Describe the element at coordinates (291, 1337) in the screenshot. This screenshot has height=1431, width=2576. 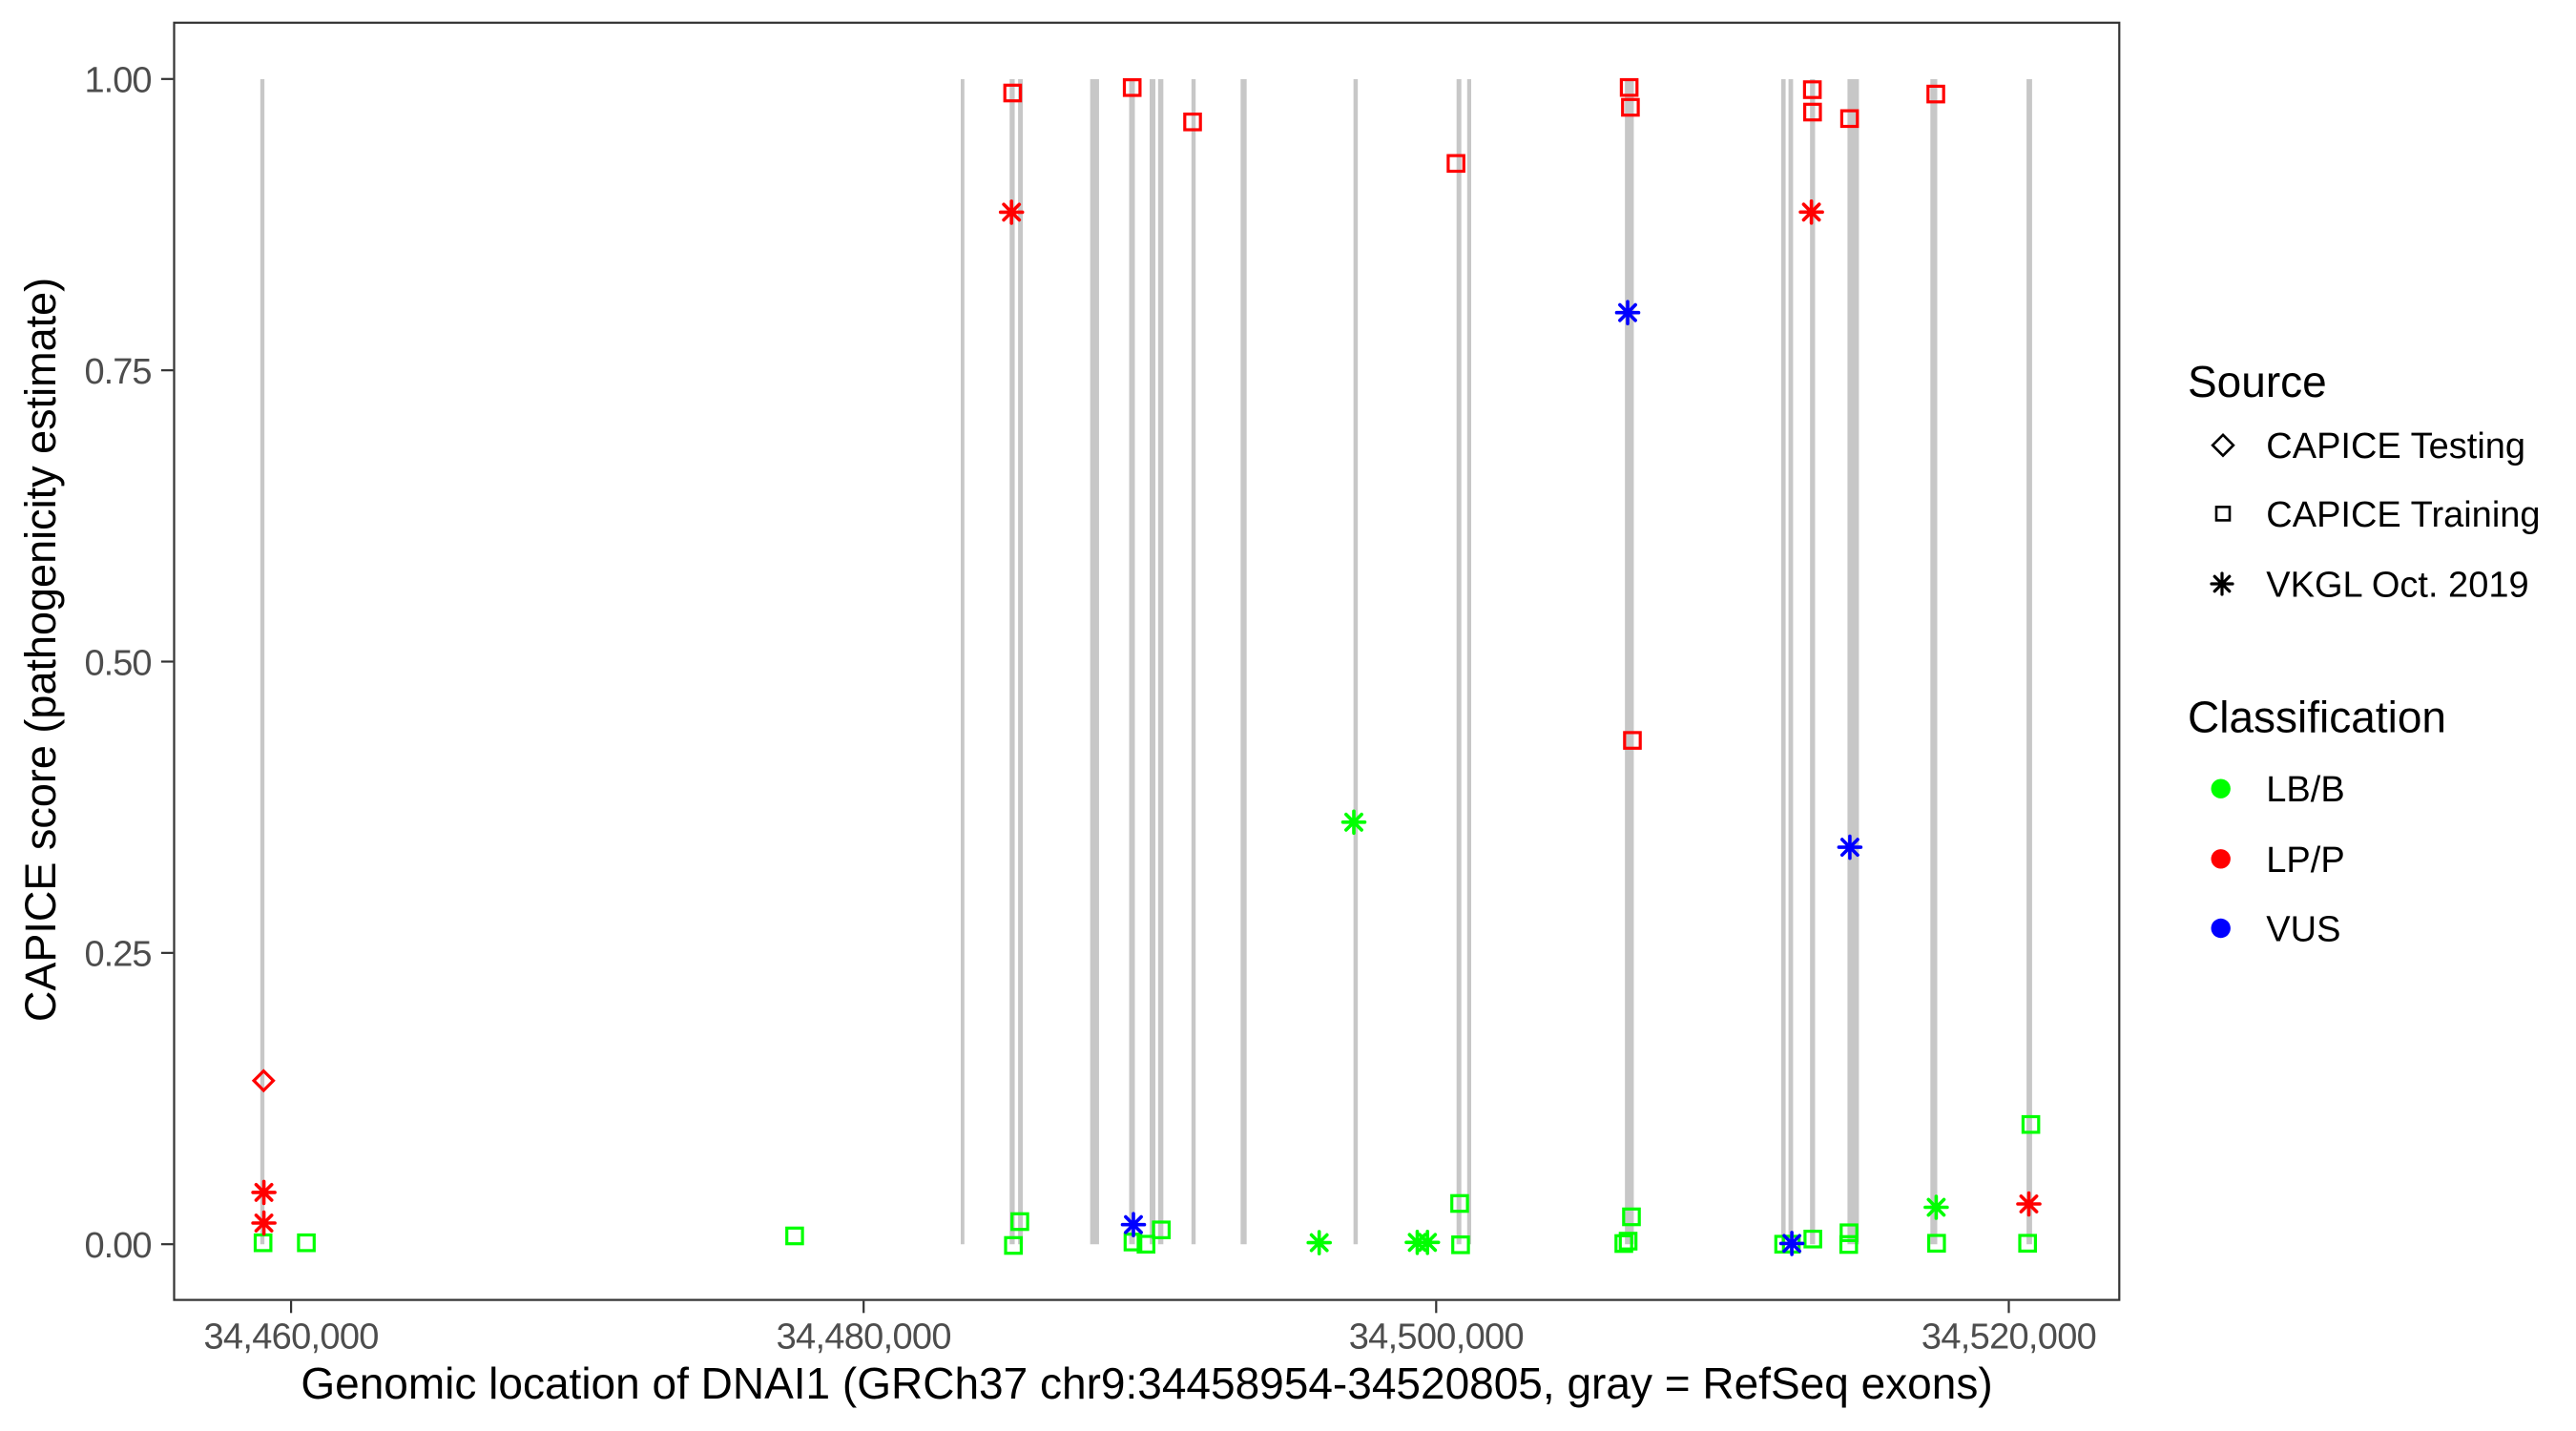
I see `svg-text: 34,460,000` at that location.